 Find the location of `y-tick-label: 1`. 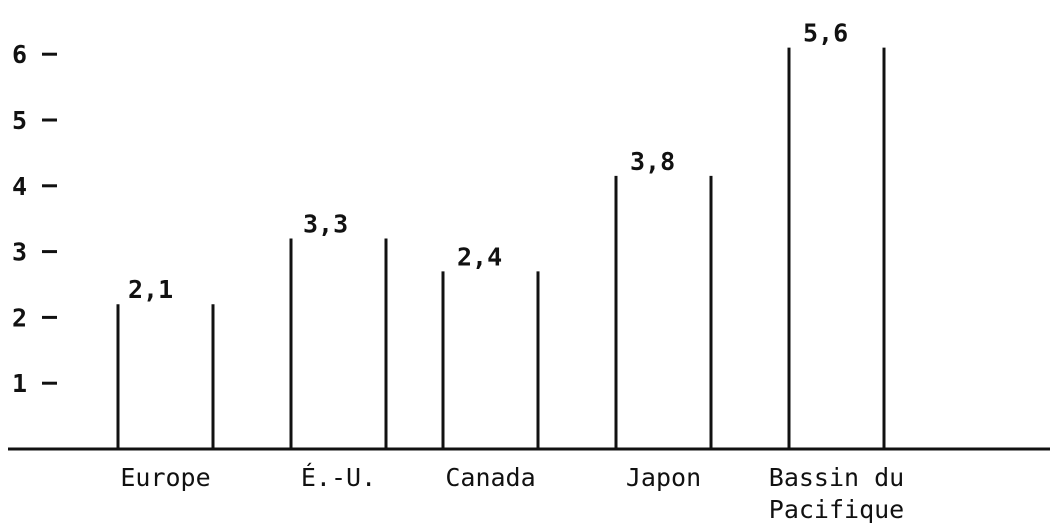

y-tick-label: 1 is located at coordinates (19, 383).